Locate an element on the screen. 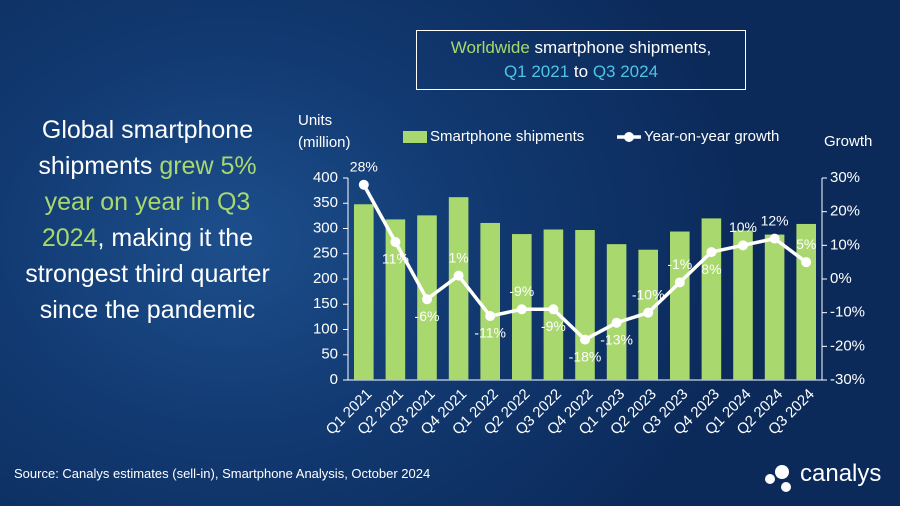 The width and height of the screenshot is (900, 506). y-tick-label: 100 is located at coordinates (325, 328).